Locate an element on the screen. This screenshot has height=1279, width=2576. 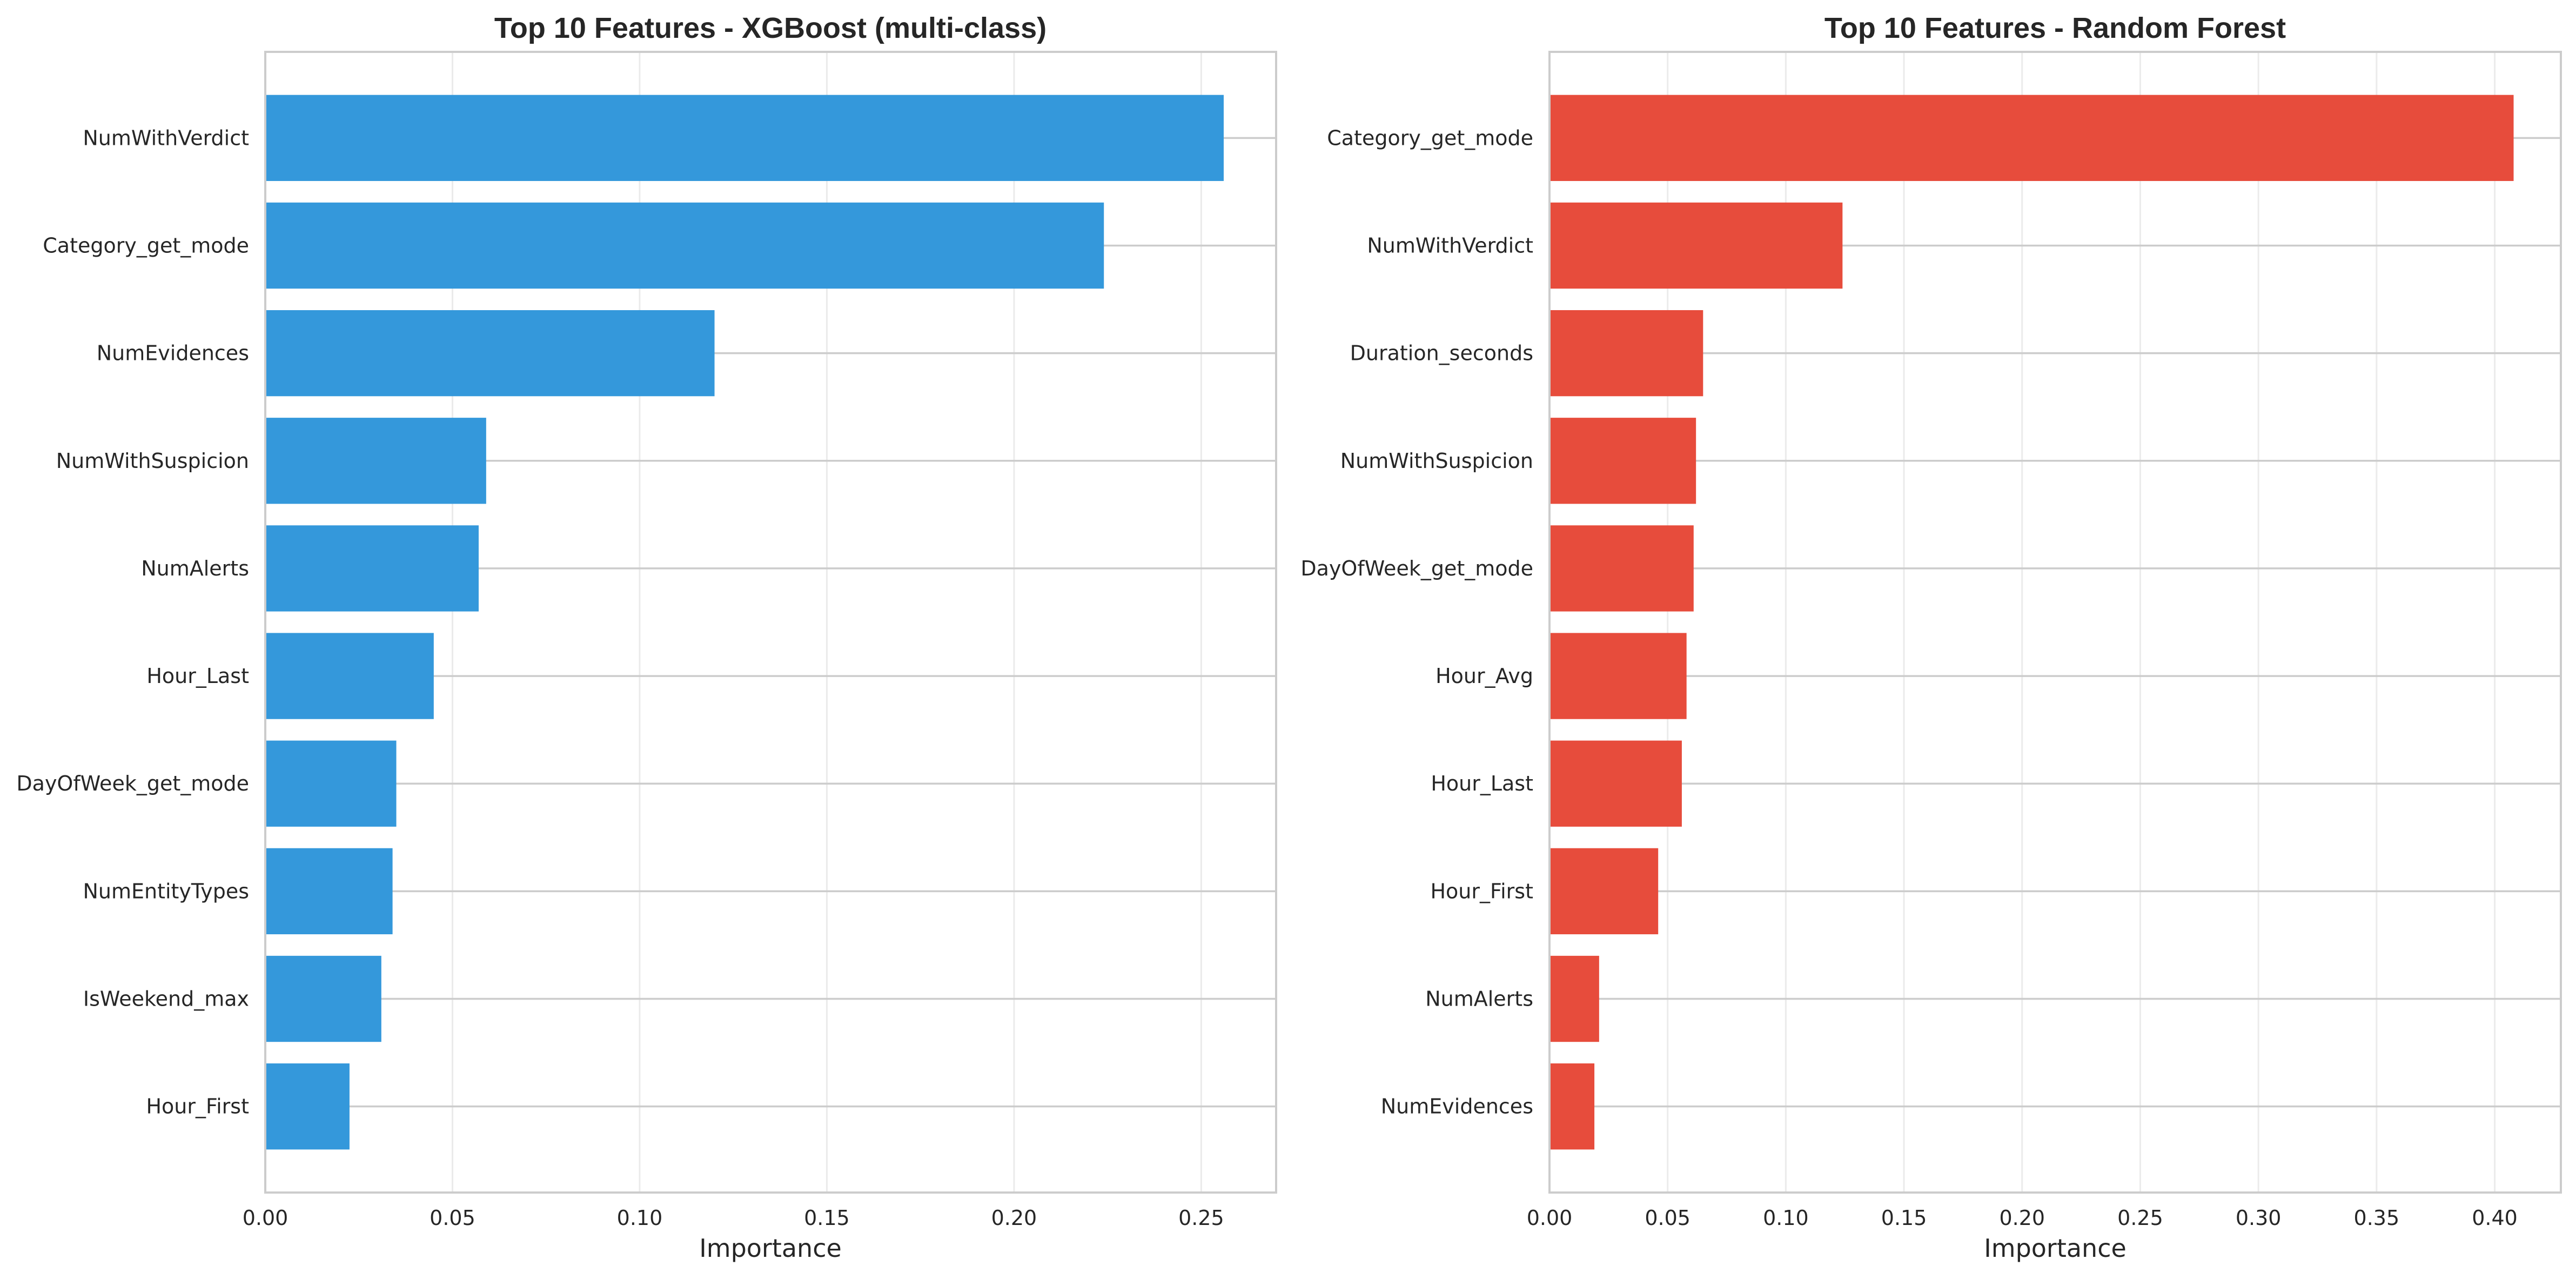
chart-title: Top 10 Features - XGBoost (multi-class) is located at coordinates (770, 28).